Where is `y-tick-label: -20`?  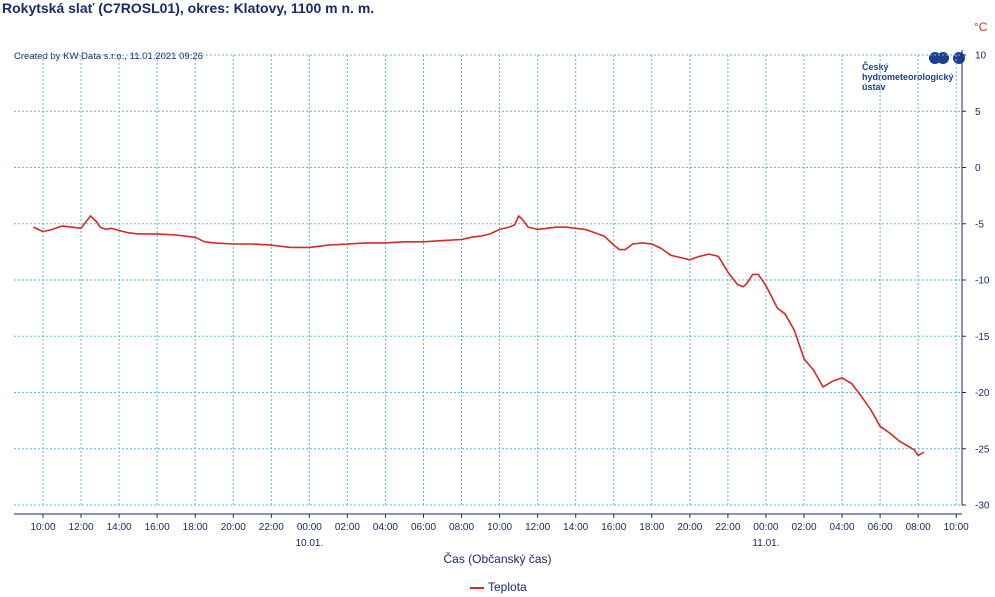 y-tick-label: -20 is located at coordinates (982, 393).